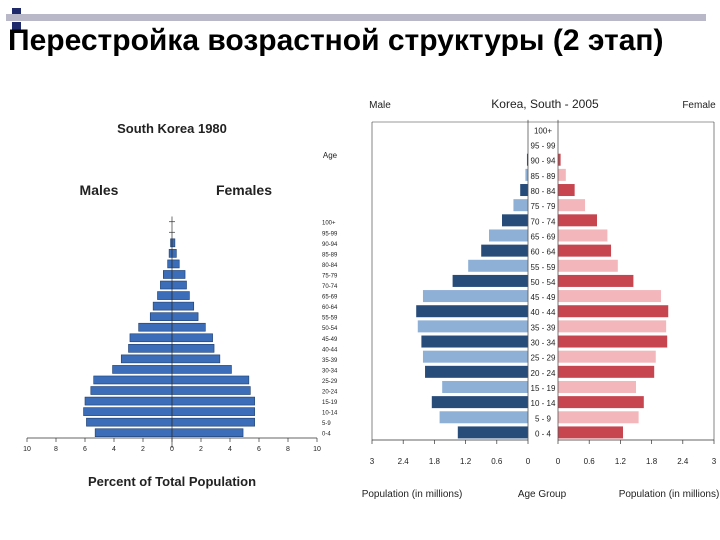 This screenshot has width=720, height=540. I want to click on chart1980-age-label: 50-54, so click(330, 329).